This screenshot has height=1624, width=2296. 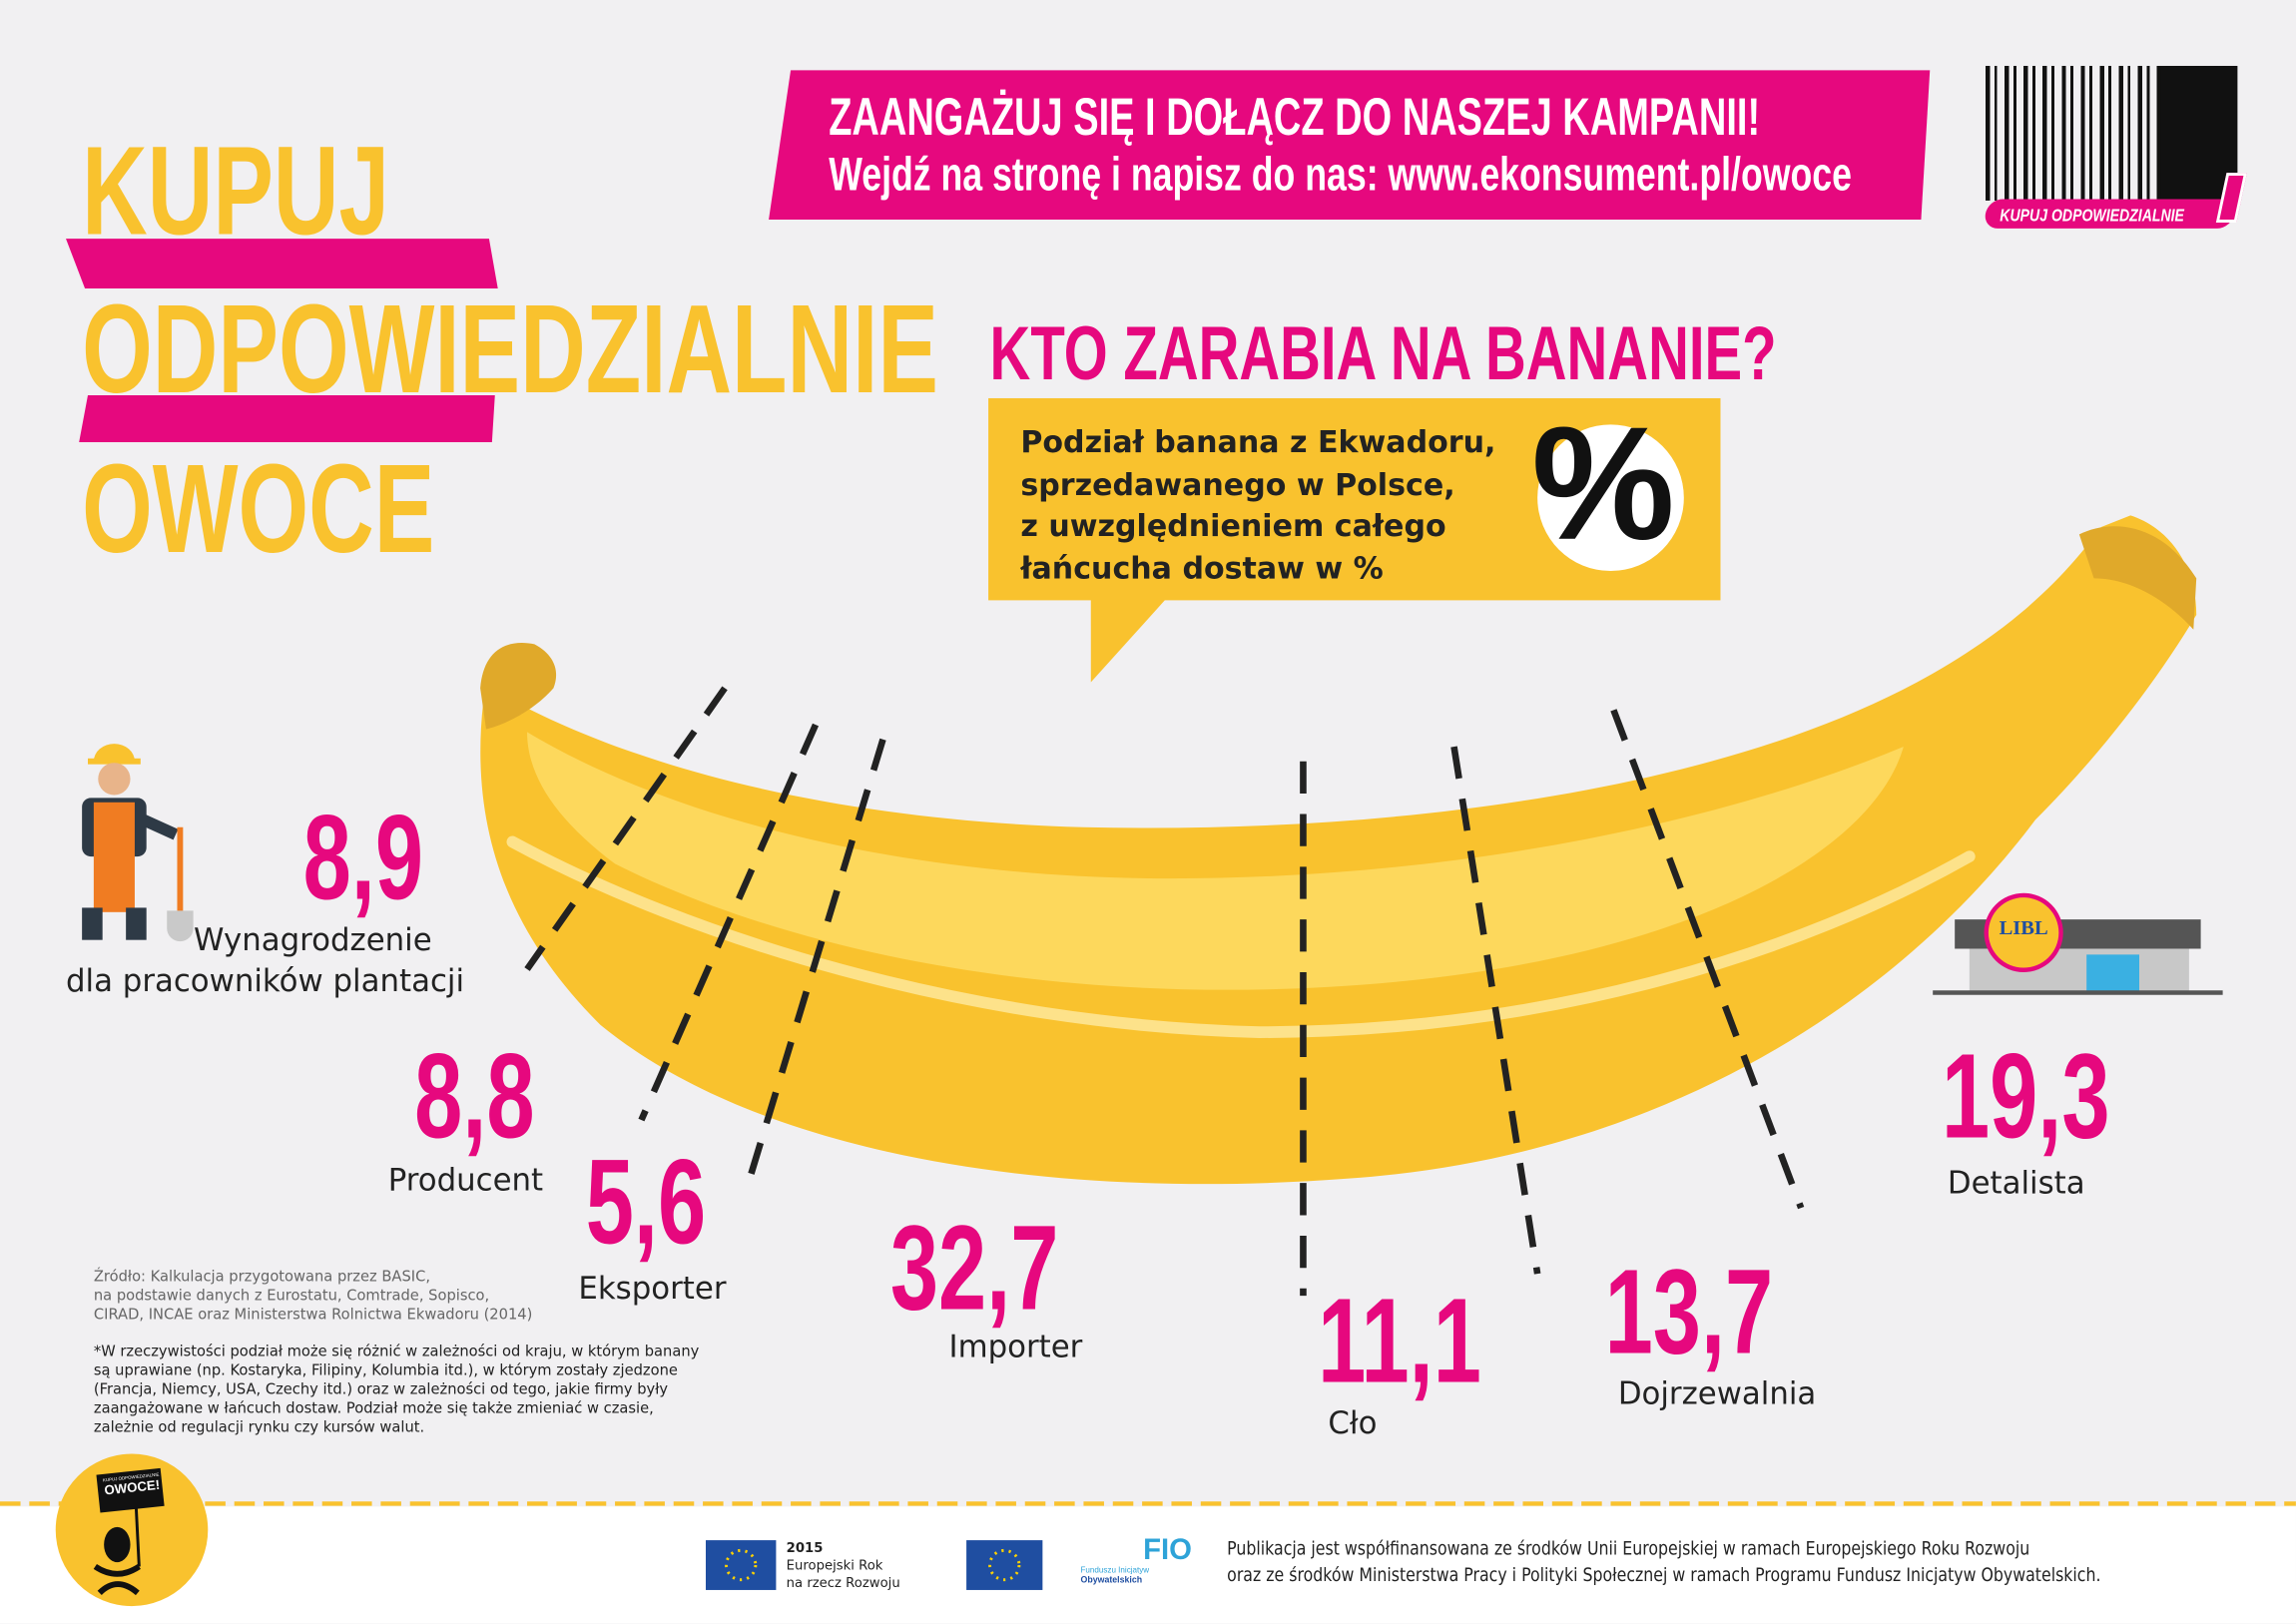 I want to click on chart-question-title: KTO ZARABIA NA BANANIE?, so click(x=1383, y=354).